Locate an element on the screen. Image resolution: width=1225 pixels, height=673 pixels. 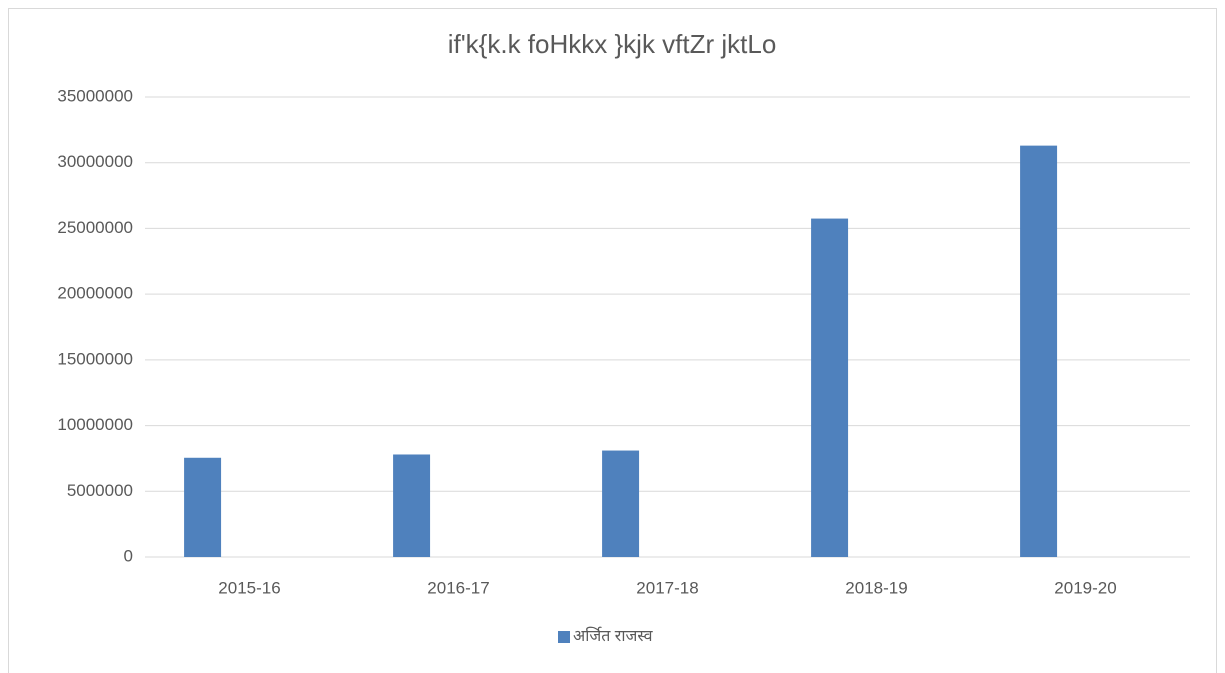
y-tick-label: 35000000 is located at coordinates (95, 95).